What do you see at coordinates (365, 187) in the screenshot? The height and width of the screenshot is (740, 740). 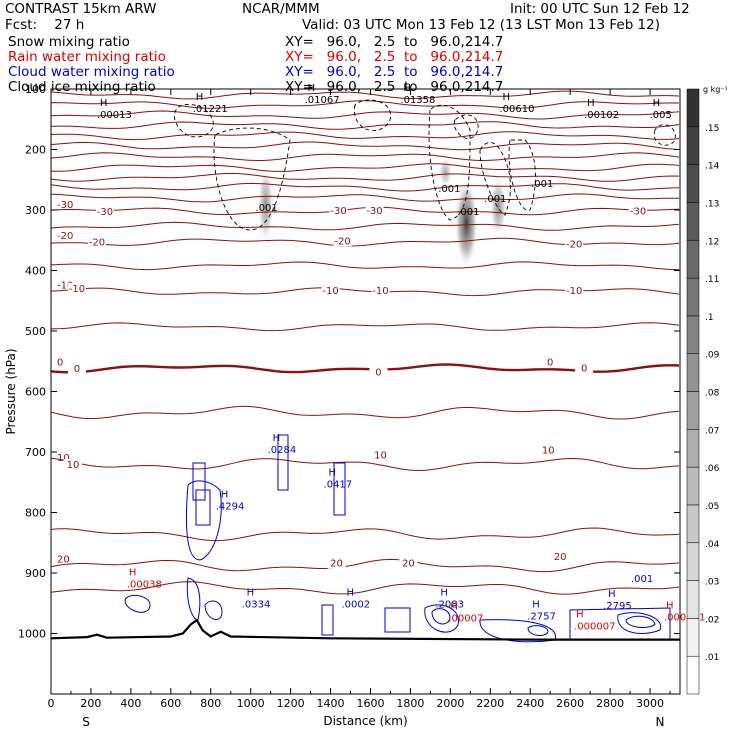 I see `temperature-contour-m40` at bounding box center [365, 187].